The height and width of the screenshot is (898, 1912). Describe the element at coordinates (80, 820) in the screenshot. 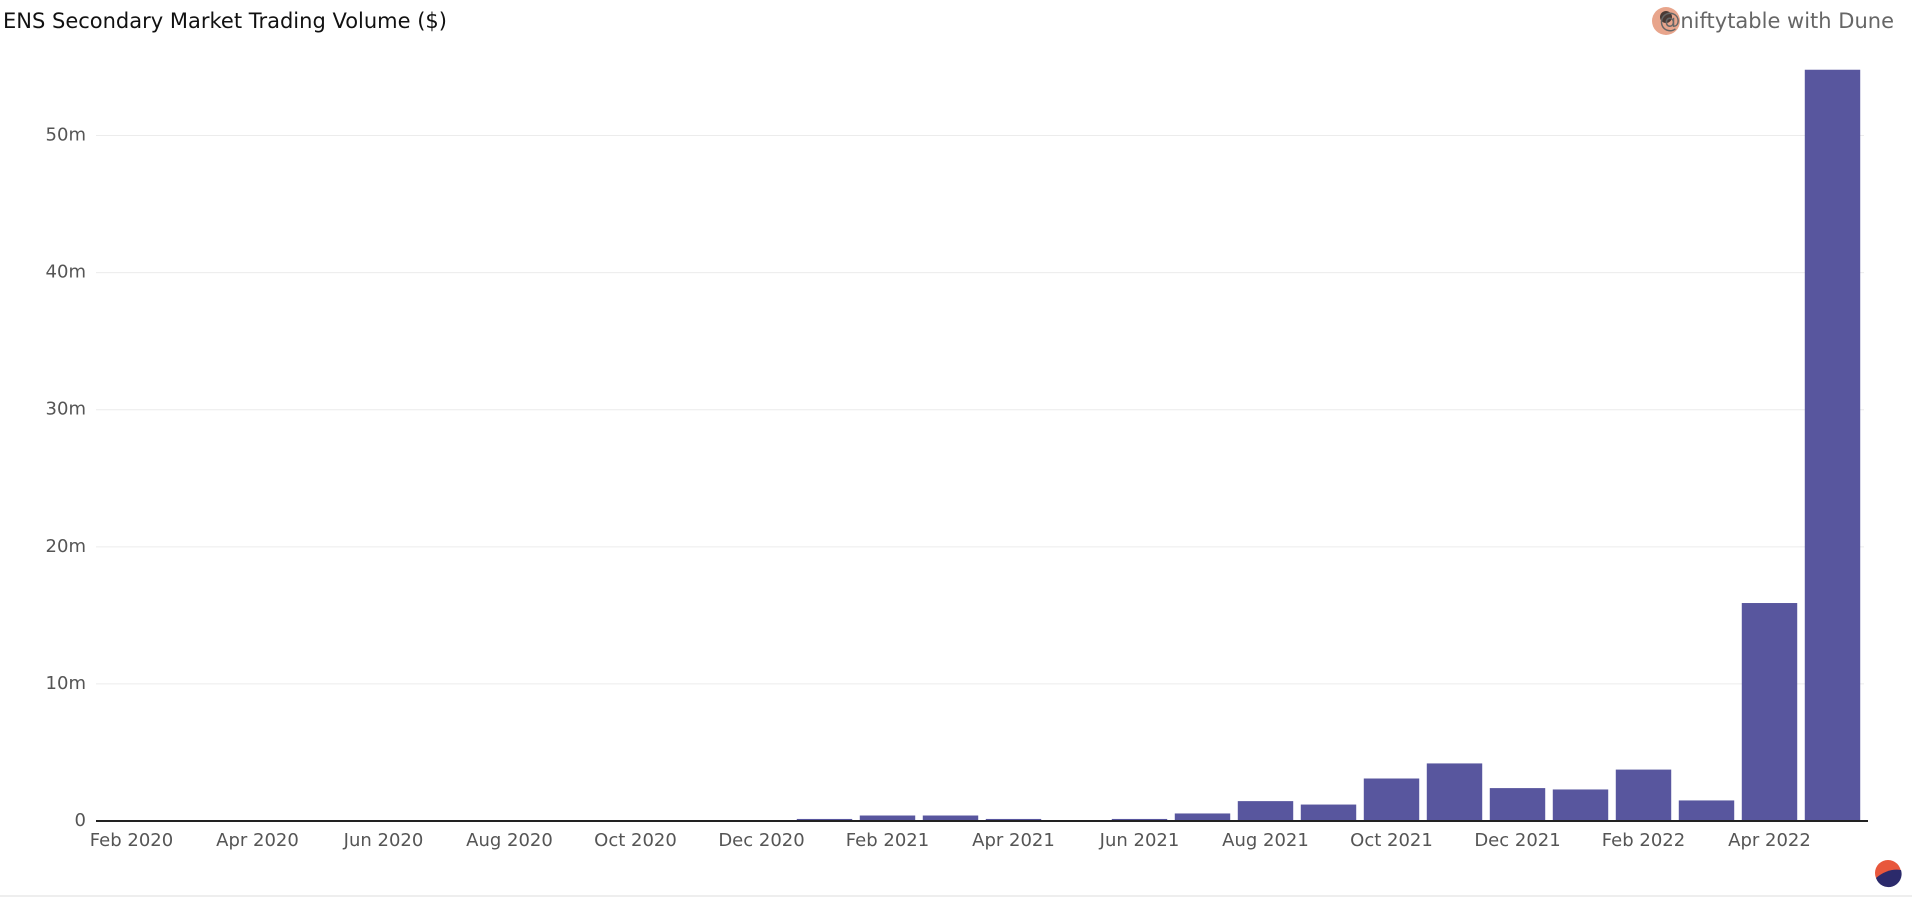

I see `y-tick-label: 0` at that location.